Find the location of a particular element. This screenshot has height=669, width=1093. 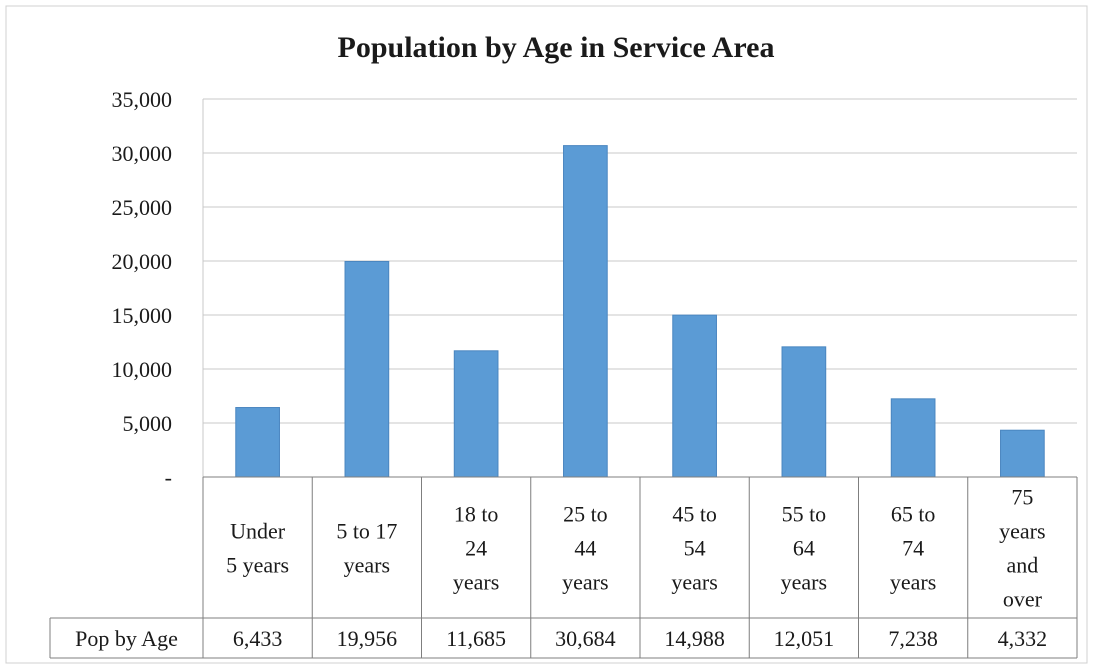

data-value-label: 30,684 is located at coordinates (585, 638).